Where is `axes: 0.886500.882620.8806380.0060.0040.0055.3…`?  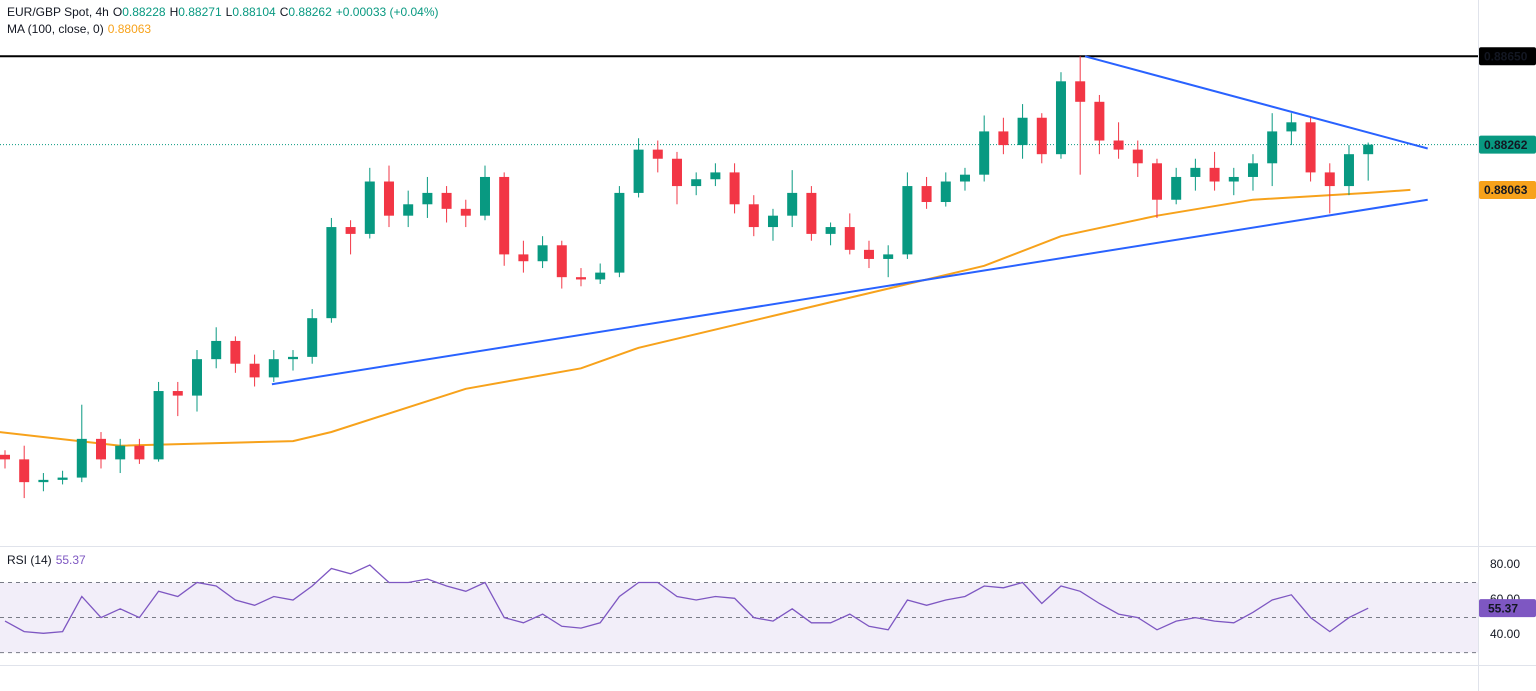
axes: 0.886500.882620.8806380.0060.0040.0055.3… is located at coordinates (1507, 344).